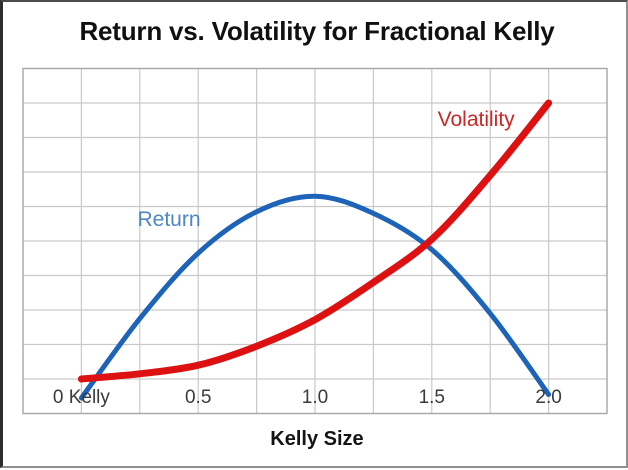 Image resolution: width=628 pixels, height=470 pixels. Describe the element at coordinates (476, 120) in the screenshot. I see `series-label-volatility: Volatility` at that location.